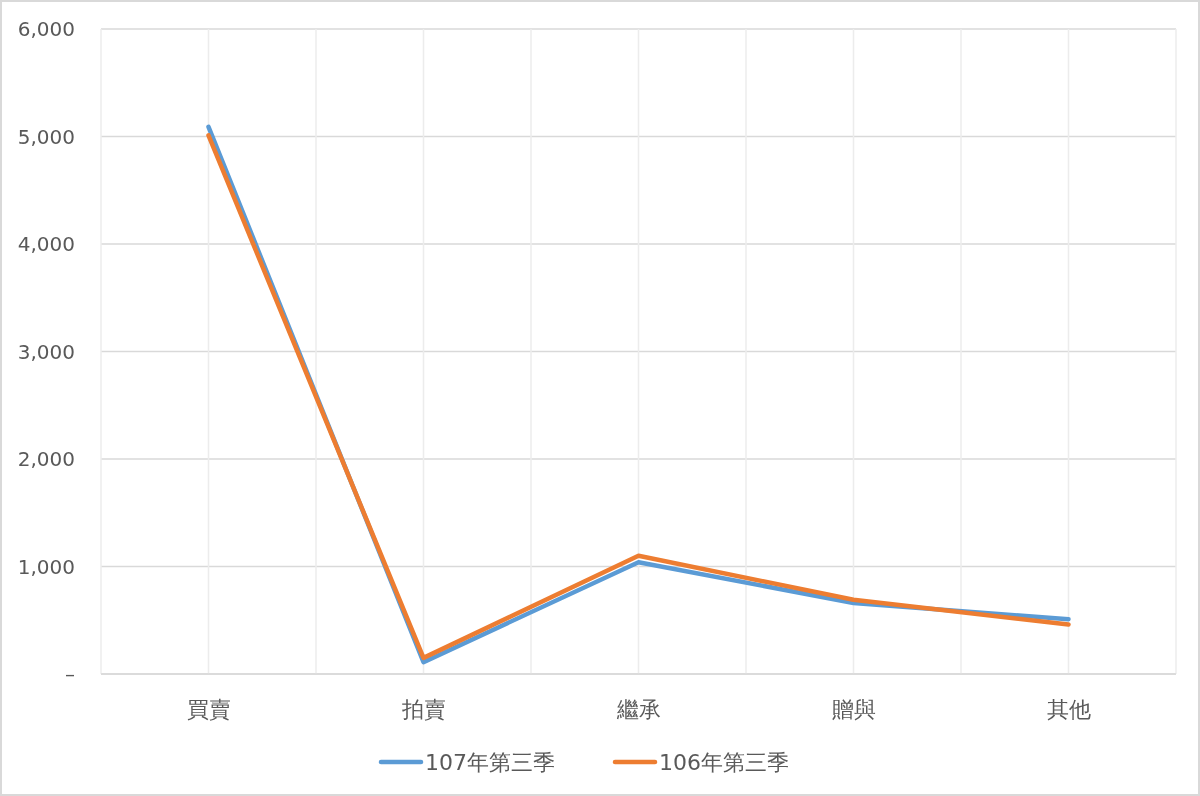 Image resolution: width=1200 pixels, height=796 pixels. I want to click on y-tick-label: 4,000, so click(46, 244).